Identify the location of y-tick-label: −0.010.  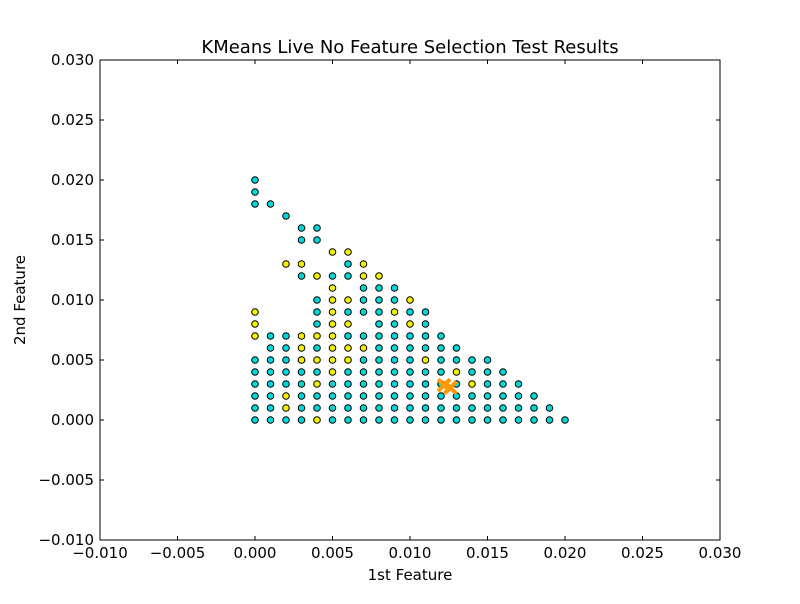
(66, 540).